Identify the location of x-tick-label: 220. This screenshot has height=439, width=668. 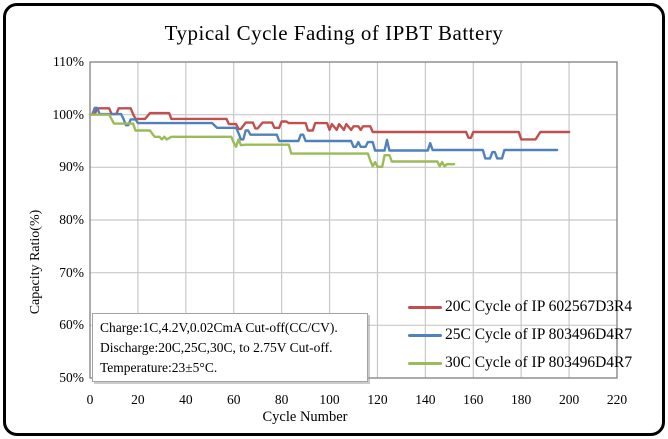
(617, 399).